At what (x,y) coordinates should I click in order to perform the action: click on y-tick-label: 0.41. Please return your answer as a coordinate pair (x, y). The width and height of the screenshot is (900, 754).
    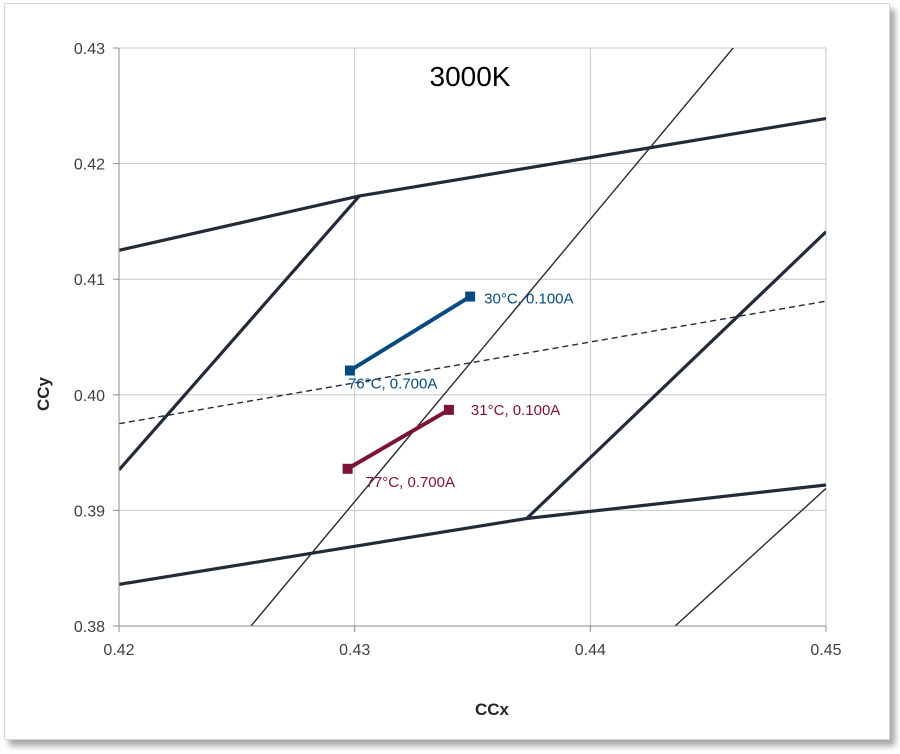
    Looking at the image, I should click on (89, 280).